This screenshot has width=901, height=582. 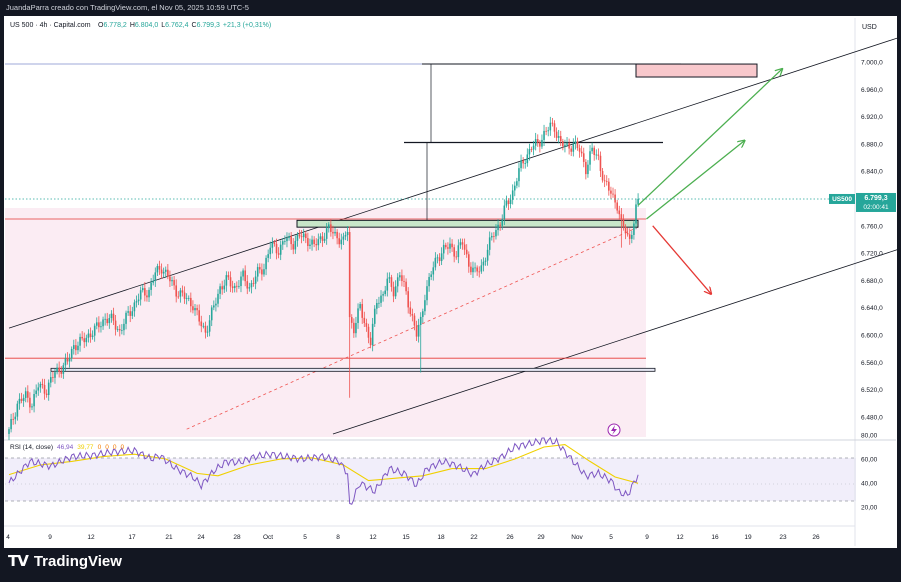 What do you see at coordinates (872, 117) in the screenshot?
I see `price-tick-label: 6.920,0` at bounding box center [872, 117].